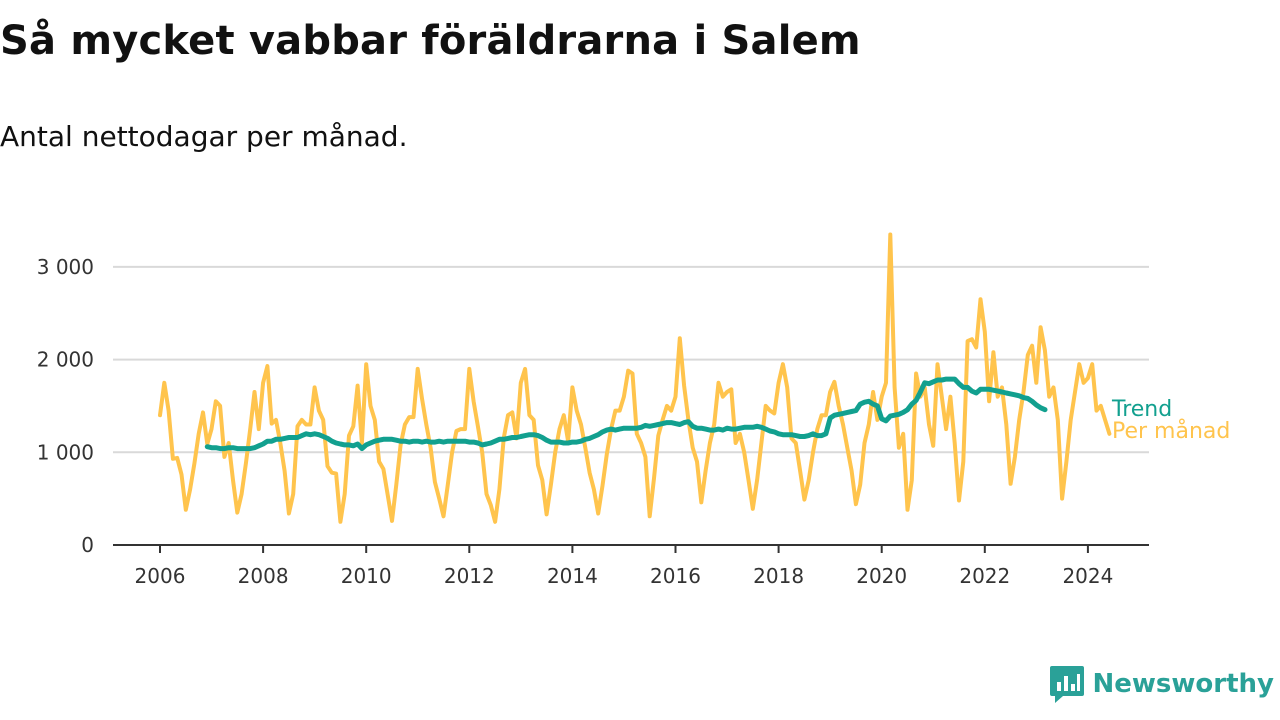 The width and height of the screenshot is (1280, 720). Describe the element at coordinates (1171, 431) in the screenshot. I see `monthly-series-label: Per månad` at that location.